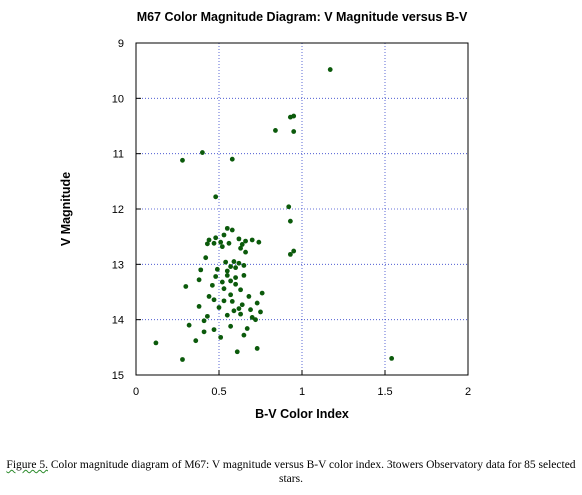 Image resolution: width=582 pixels, height=495 pixels. Describe the element at coordinates (218, 392) in the screenshot. I see `x-tick-label: 0.5` at that location.